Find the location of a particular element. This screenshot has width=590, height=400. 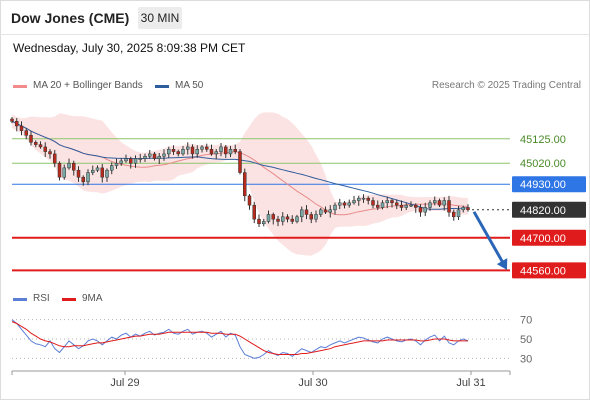

price-tag-text: 45020.00 is located at coordinates (543, 164).